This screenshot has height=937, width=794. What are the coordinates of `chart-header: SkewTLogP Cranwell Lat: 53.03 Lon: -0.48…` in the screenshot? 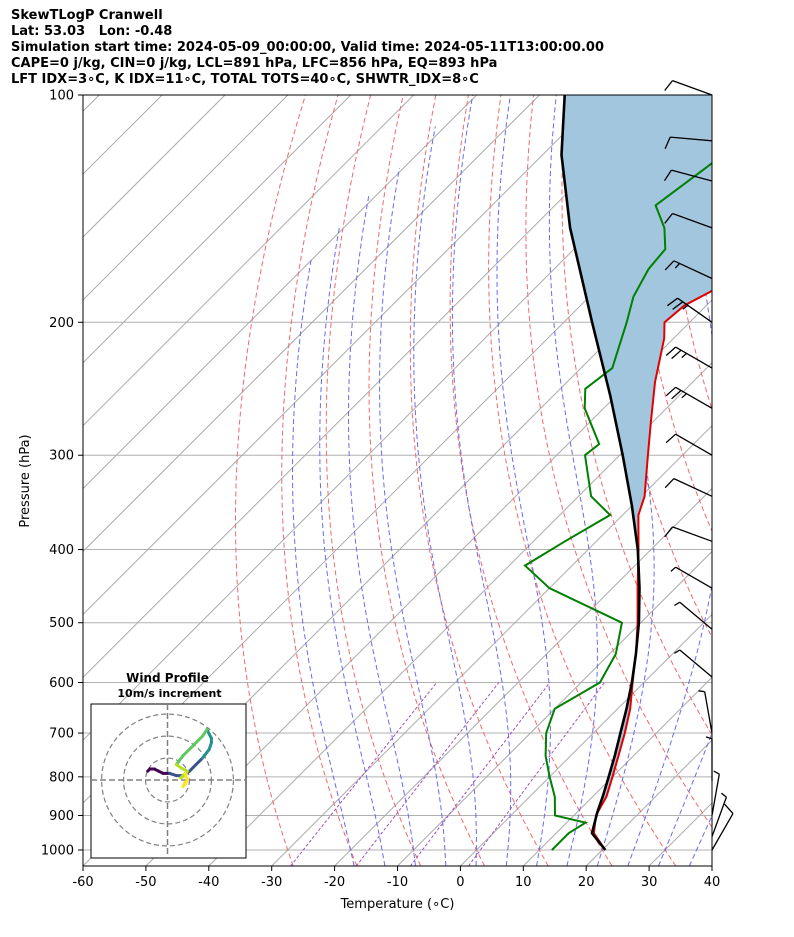 It's located at (307, 48).